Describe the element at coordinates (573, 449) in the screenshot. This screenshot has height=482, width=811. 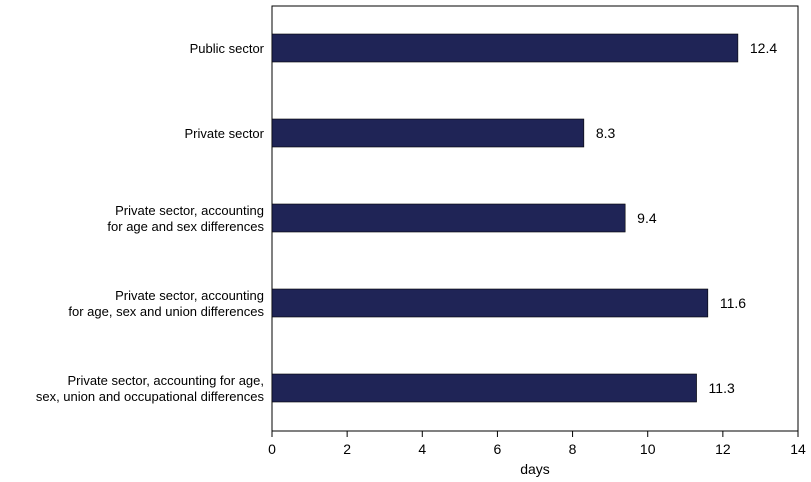
I see `x-tick-label: 8` at that location.